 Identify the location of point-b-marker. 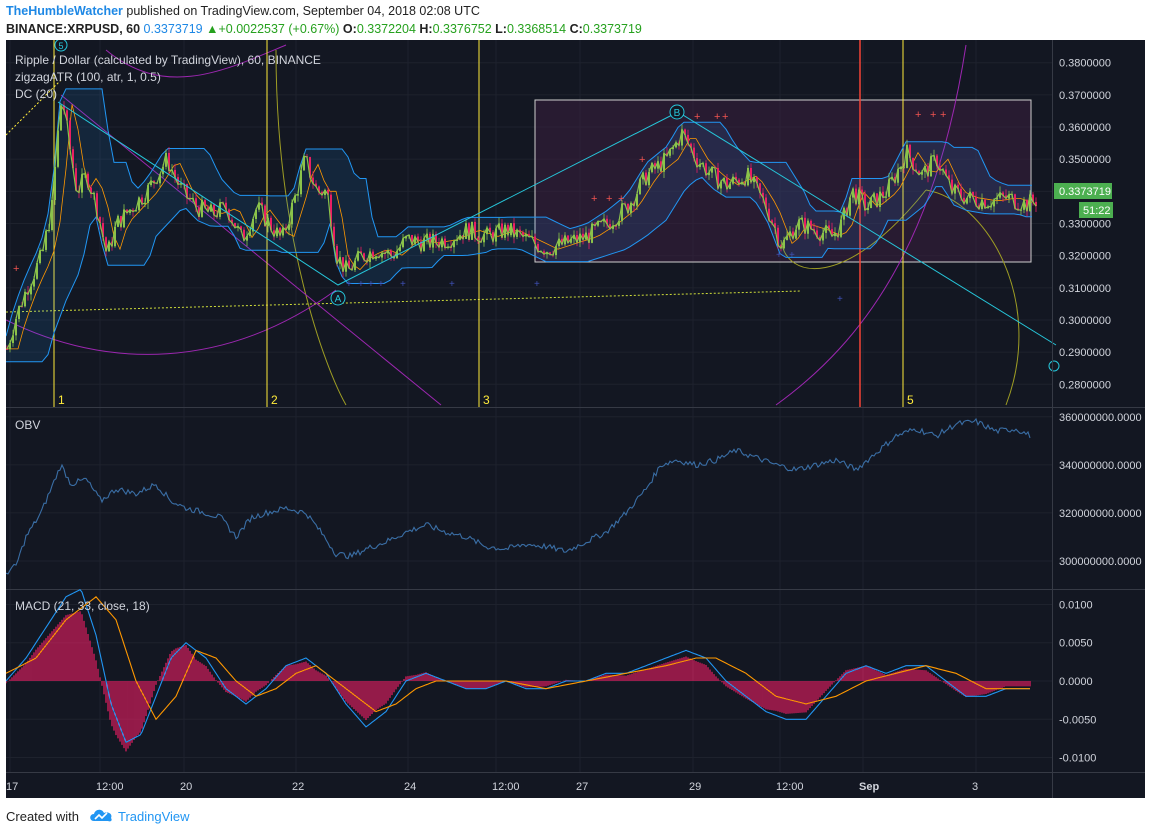
(677, 112).